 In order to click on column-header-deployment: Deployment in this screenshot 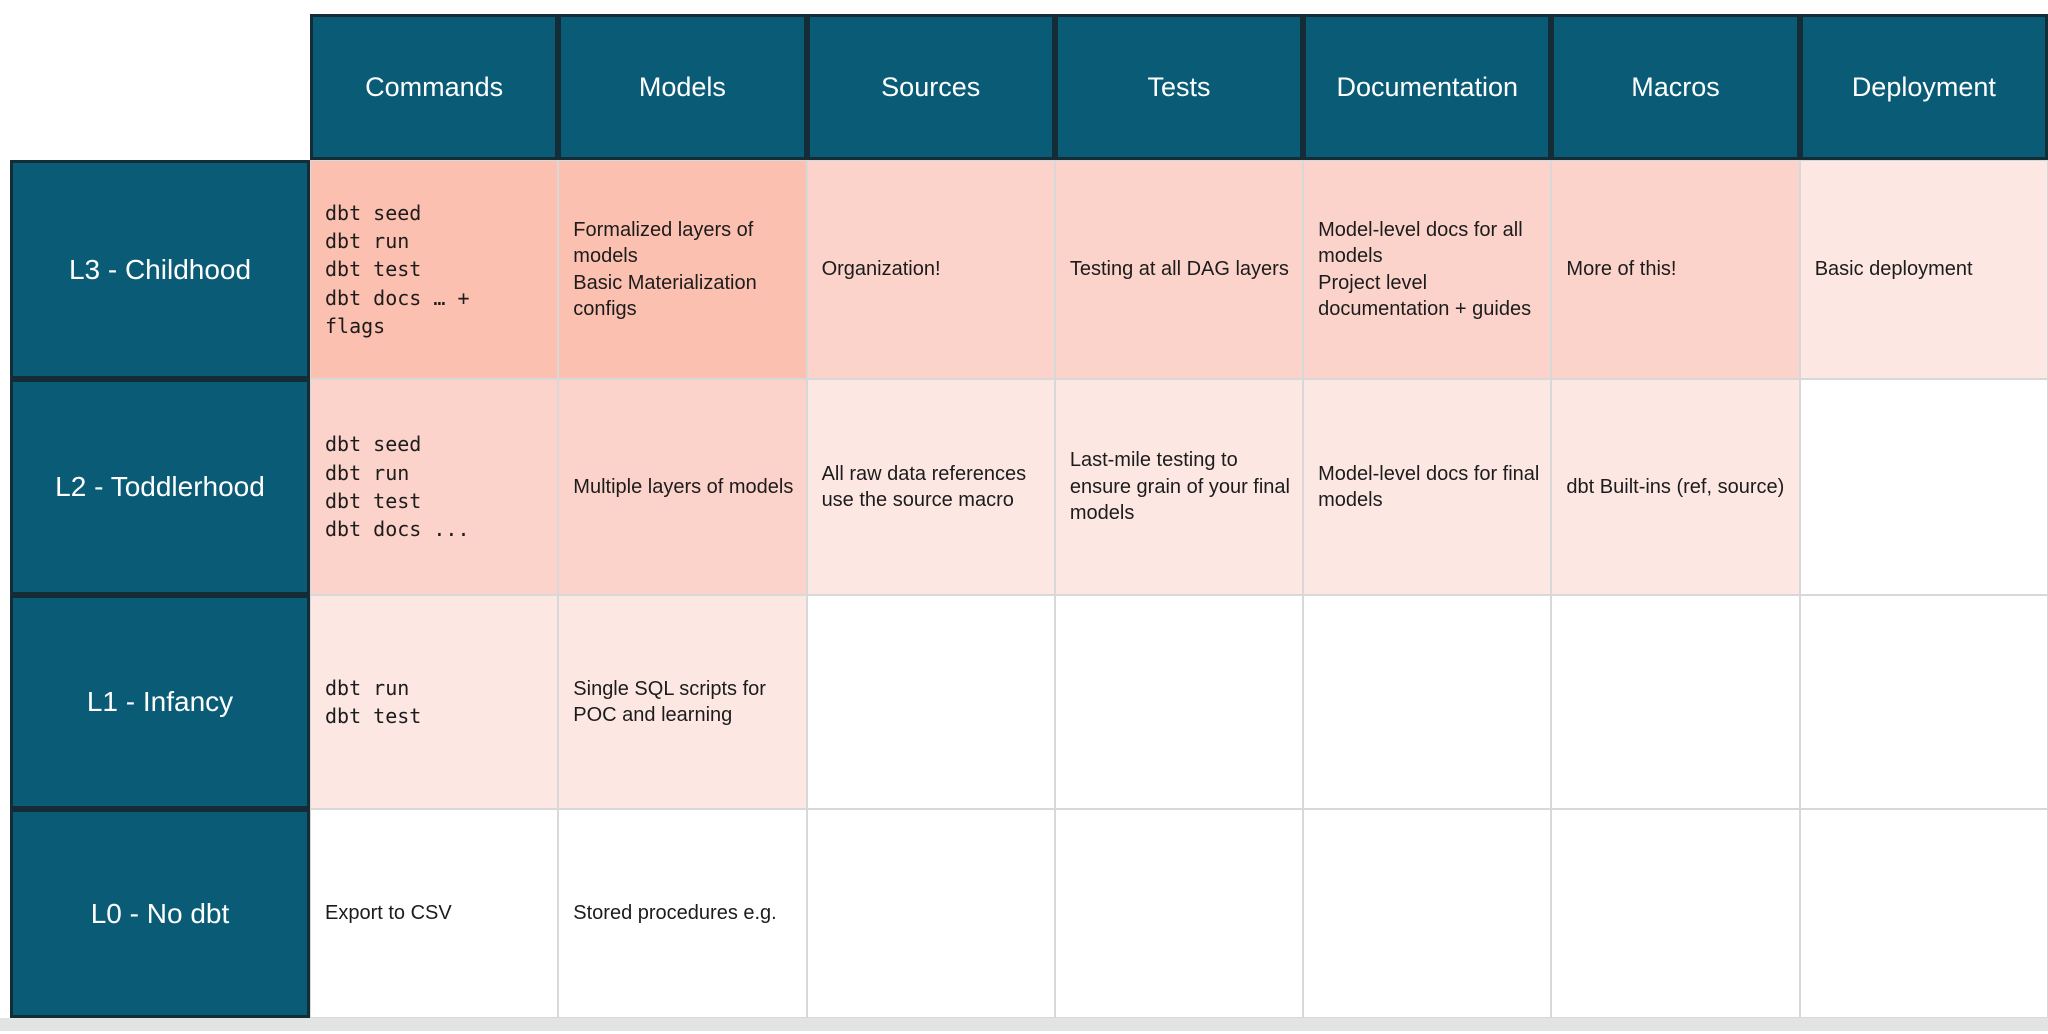, I will do `click(1923, 87)`.